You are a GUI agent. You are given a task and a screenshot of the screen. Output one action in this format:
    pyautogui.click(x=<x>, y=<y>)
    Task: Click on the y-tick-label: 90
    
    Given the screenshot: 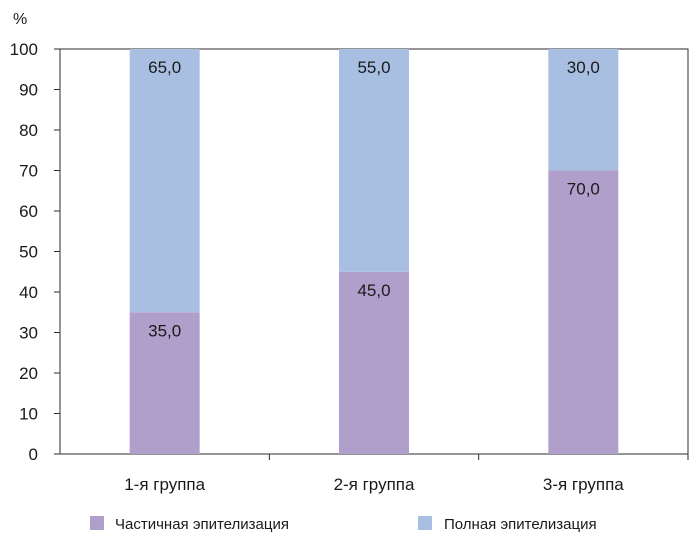 What is the action you would take?
    pyautogui.click(x=28, y=90)
    